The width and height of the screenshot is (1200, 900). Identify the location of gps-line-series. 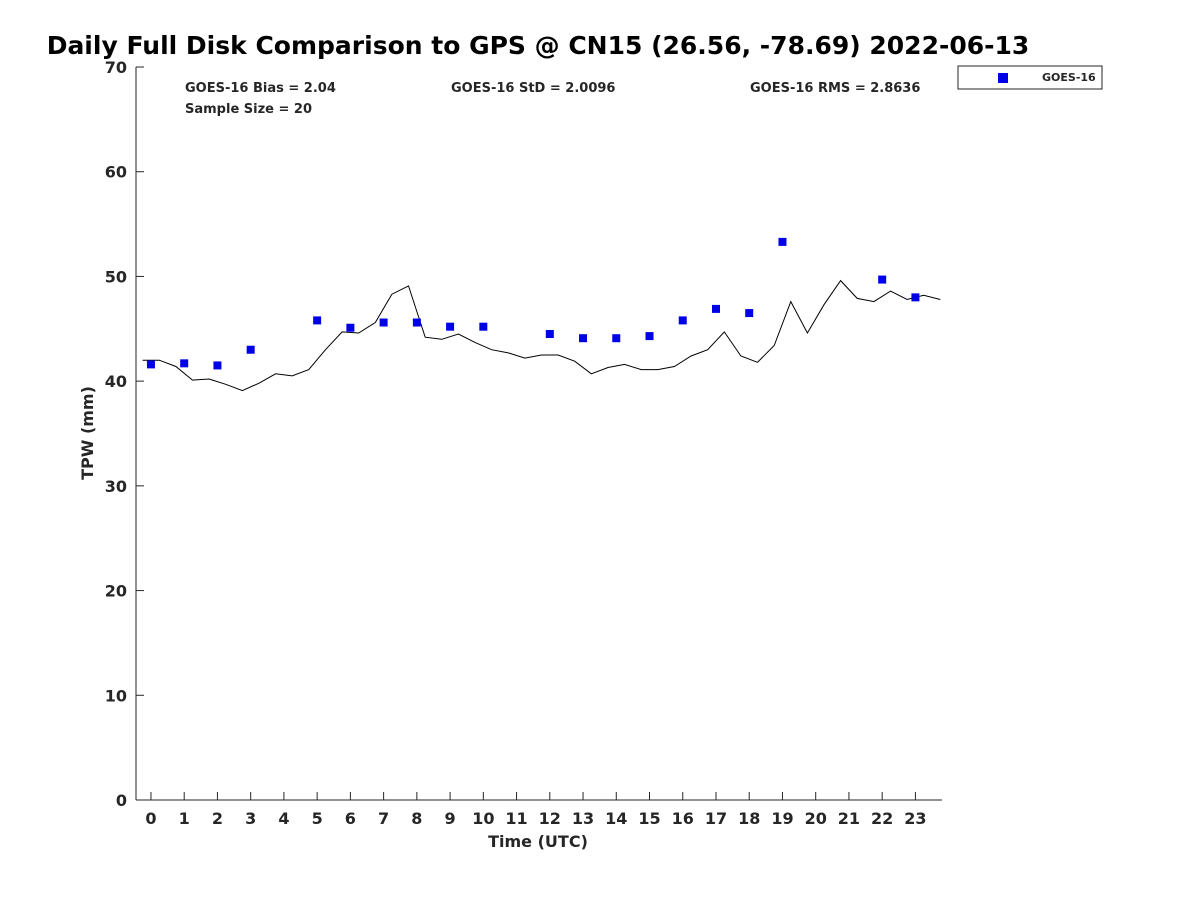
(541, 335).